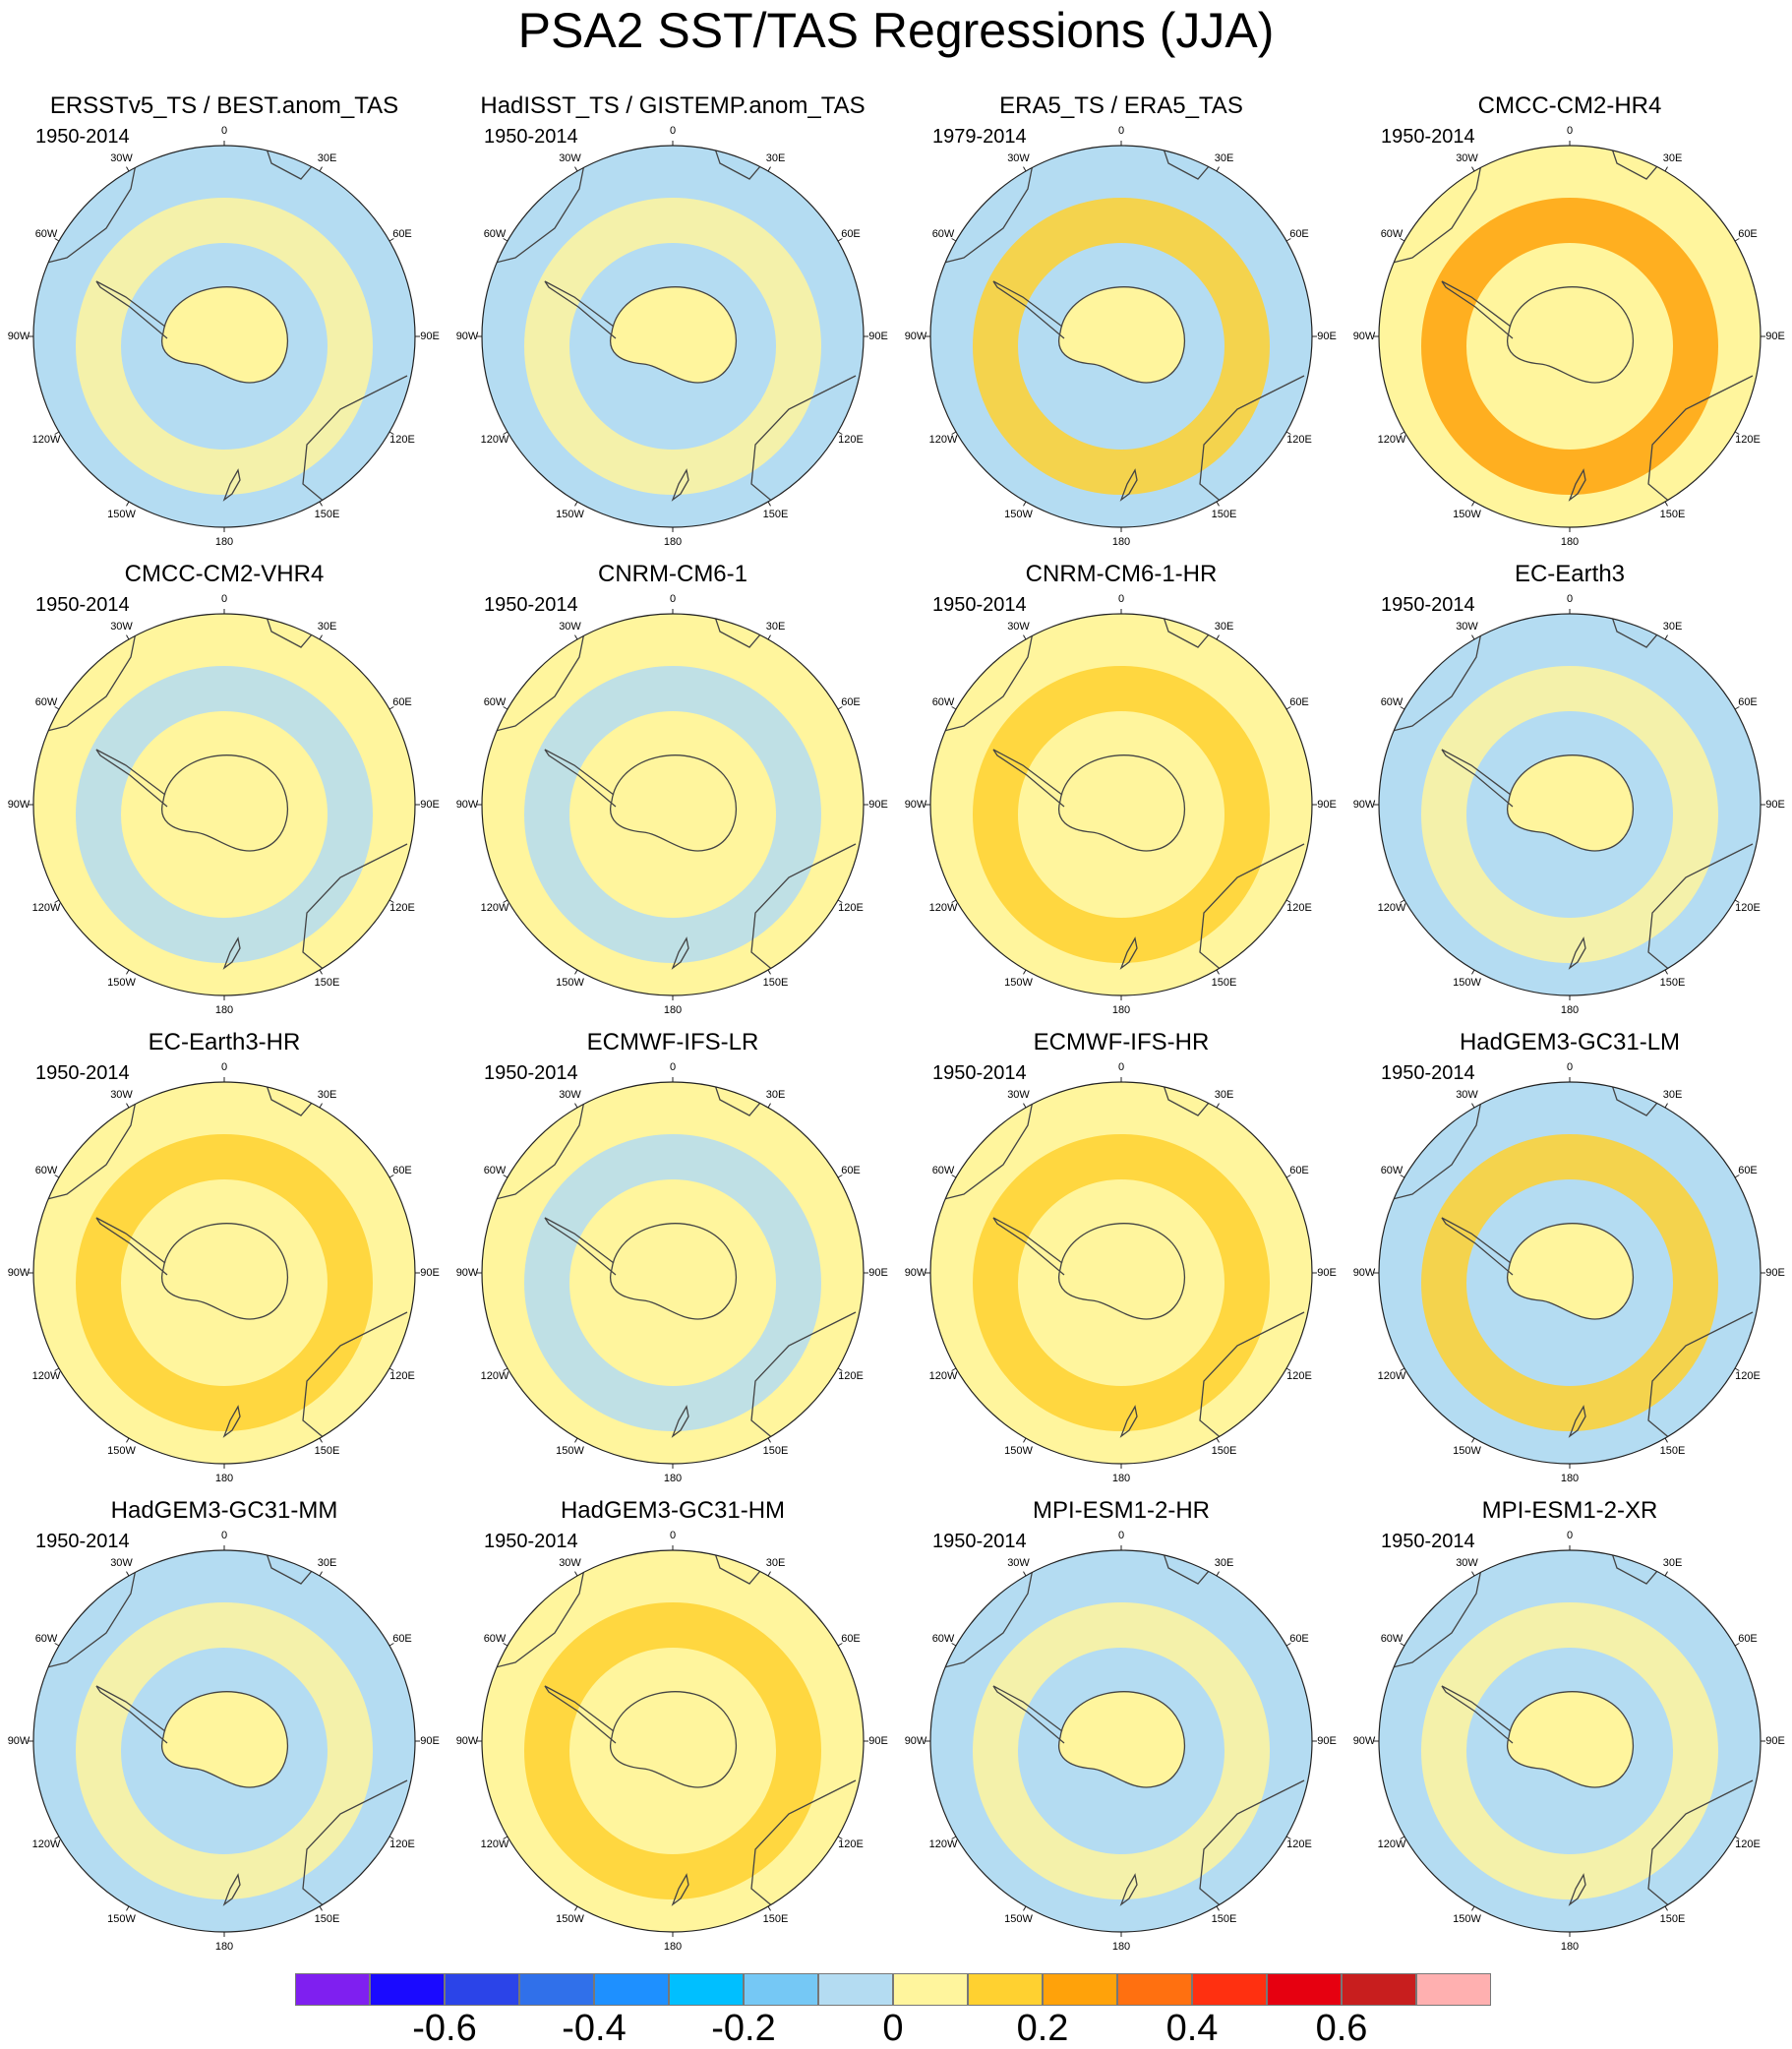  What do you see at coordinates (979, 137) in the screenshot?
I see `panel-period: 1979-2014` at bounding box center [979, 137].